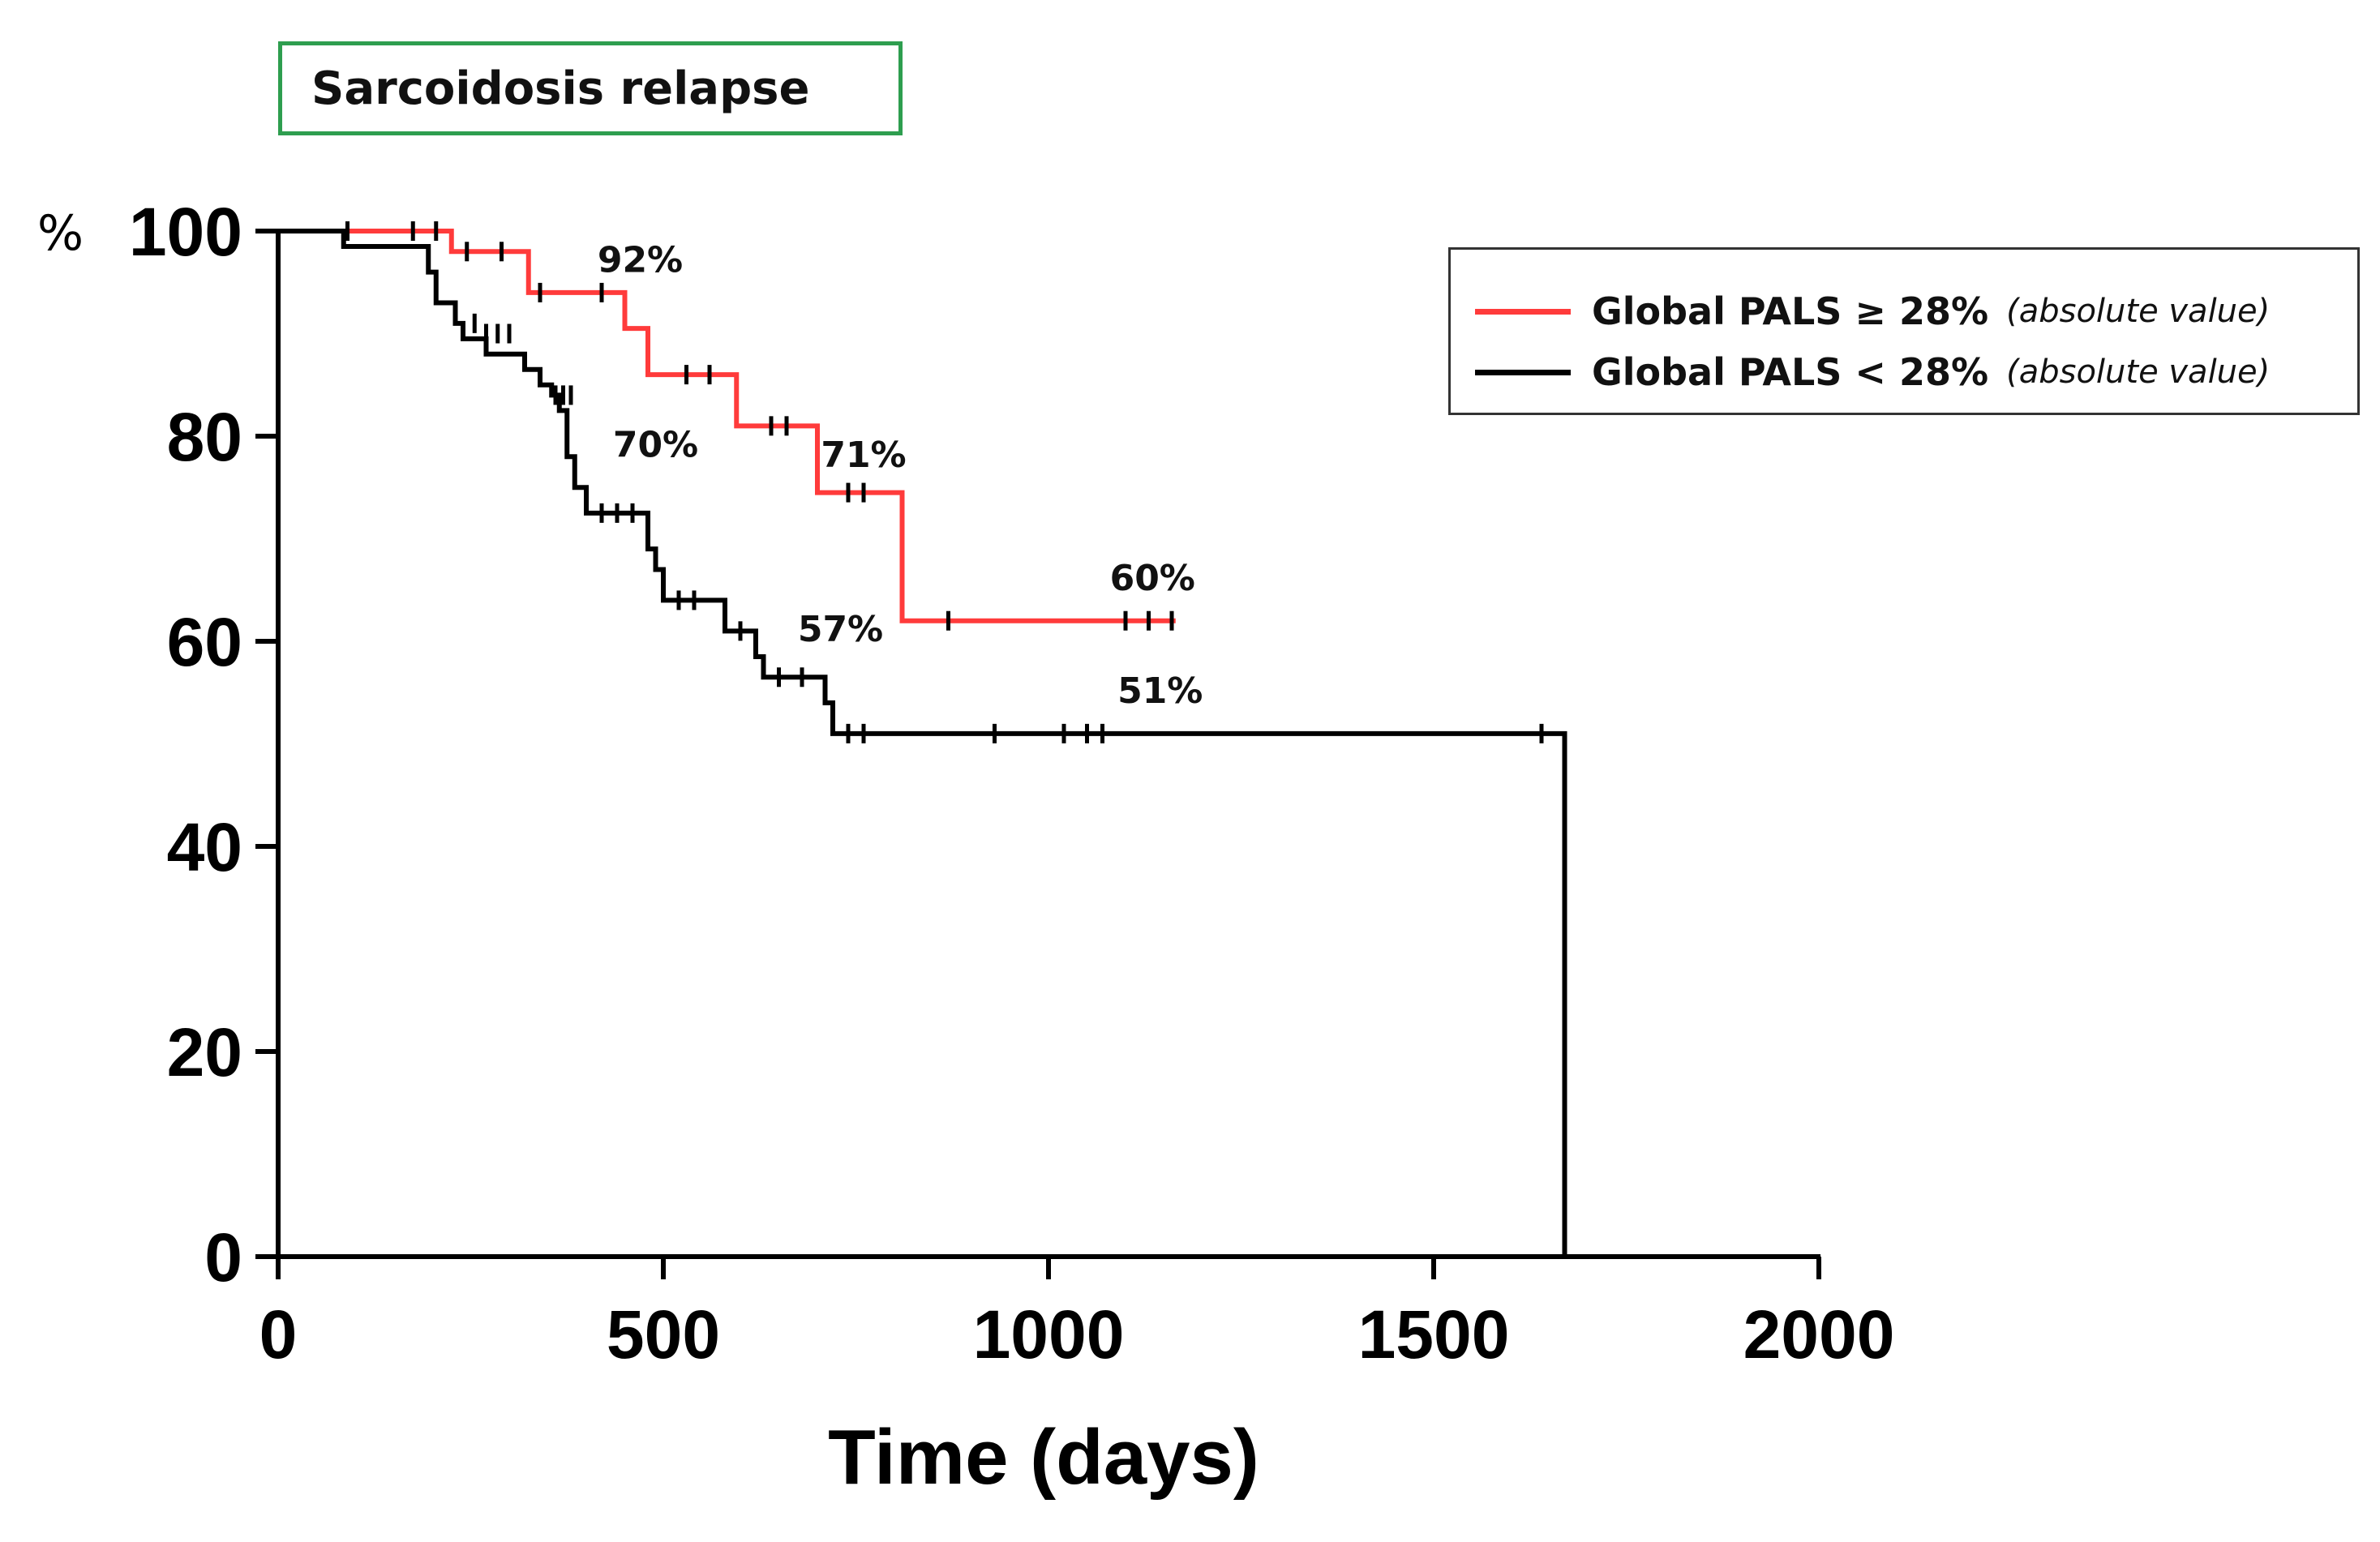  I want to click on y-tick-label: 80, so click(204, 437).